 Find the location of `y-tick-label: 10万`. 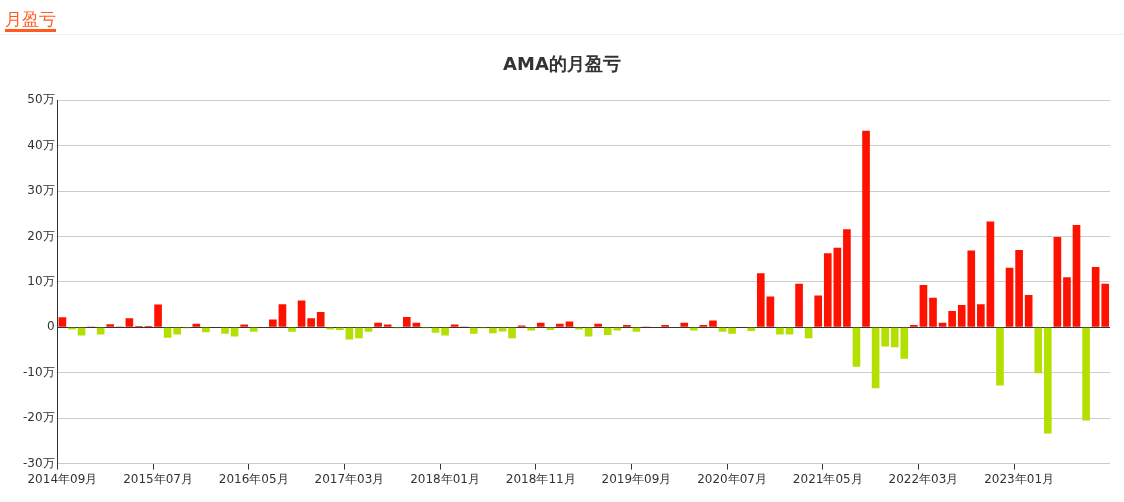

y-tick-label: 10万 is located at coordinates (41, 281).